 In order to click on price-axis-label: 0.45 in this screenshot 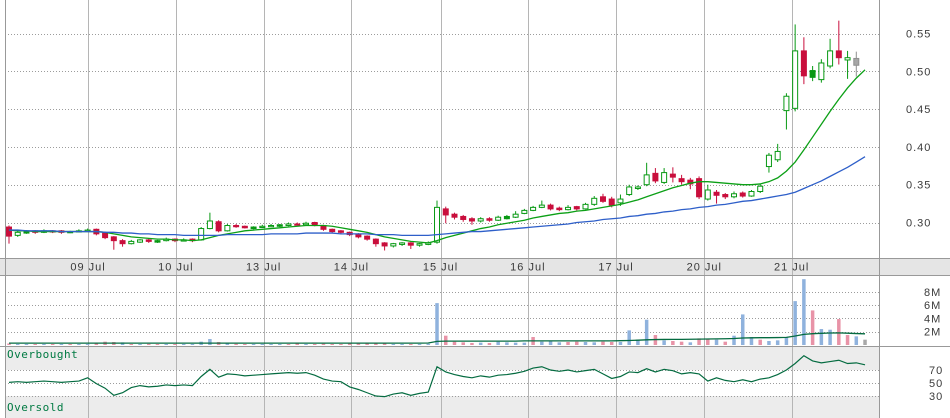, I will do `click(918, 110)`.